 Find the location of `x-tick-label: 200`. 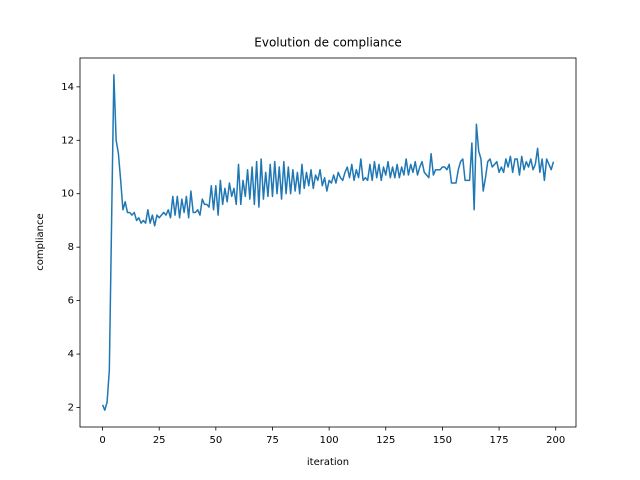

x-tick-label: 200 is located at coordinates (555, 440).